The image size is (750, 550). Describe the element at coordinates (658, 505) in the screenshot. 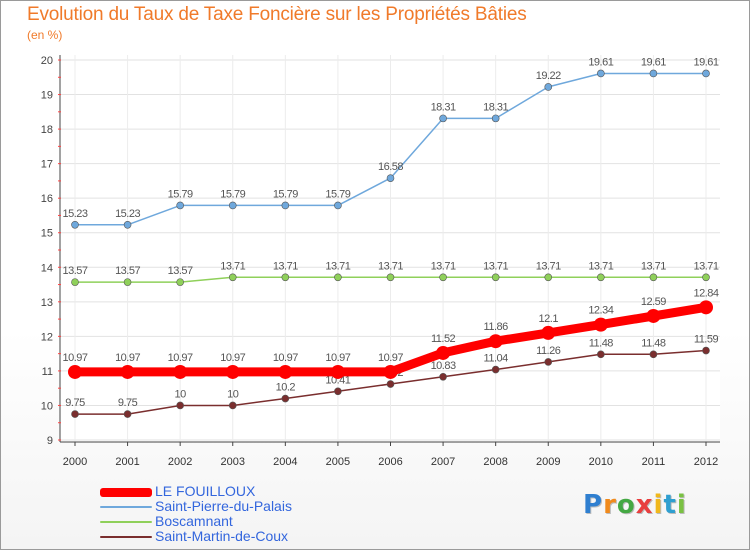

I see `logo-letter: i` at that location.